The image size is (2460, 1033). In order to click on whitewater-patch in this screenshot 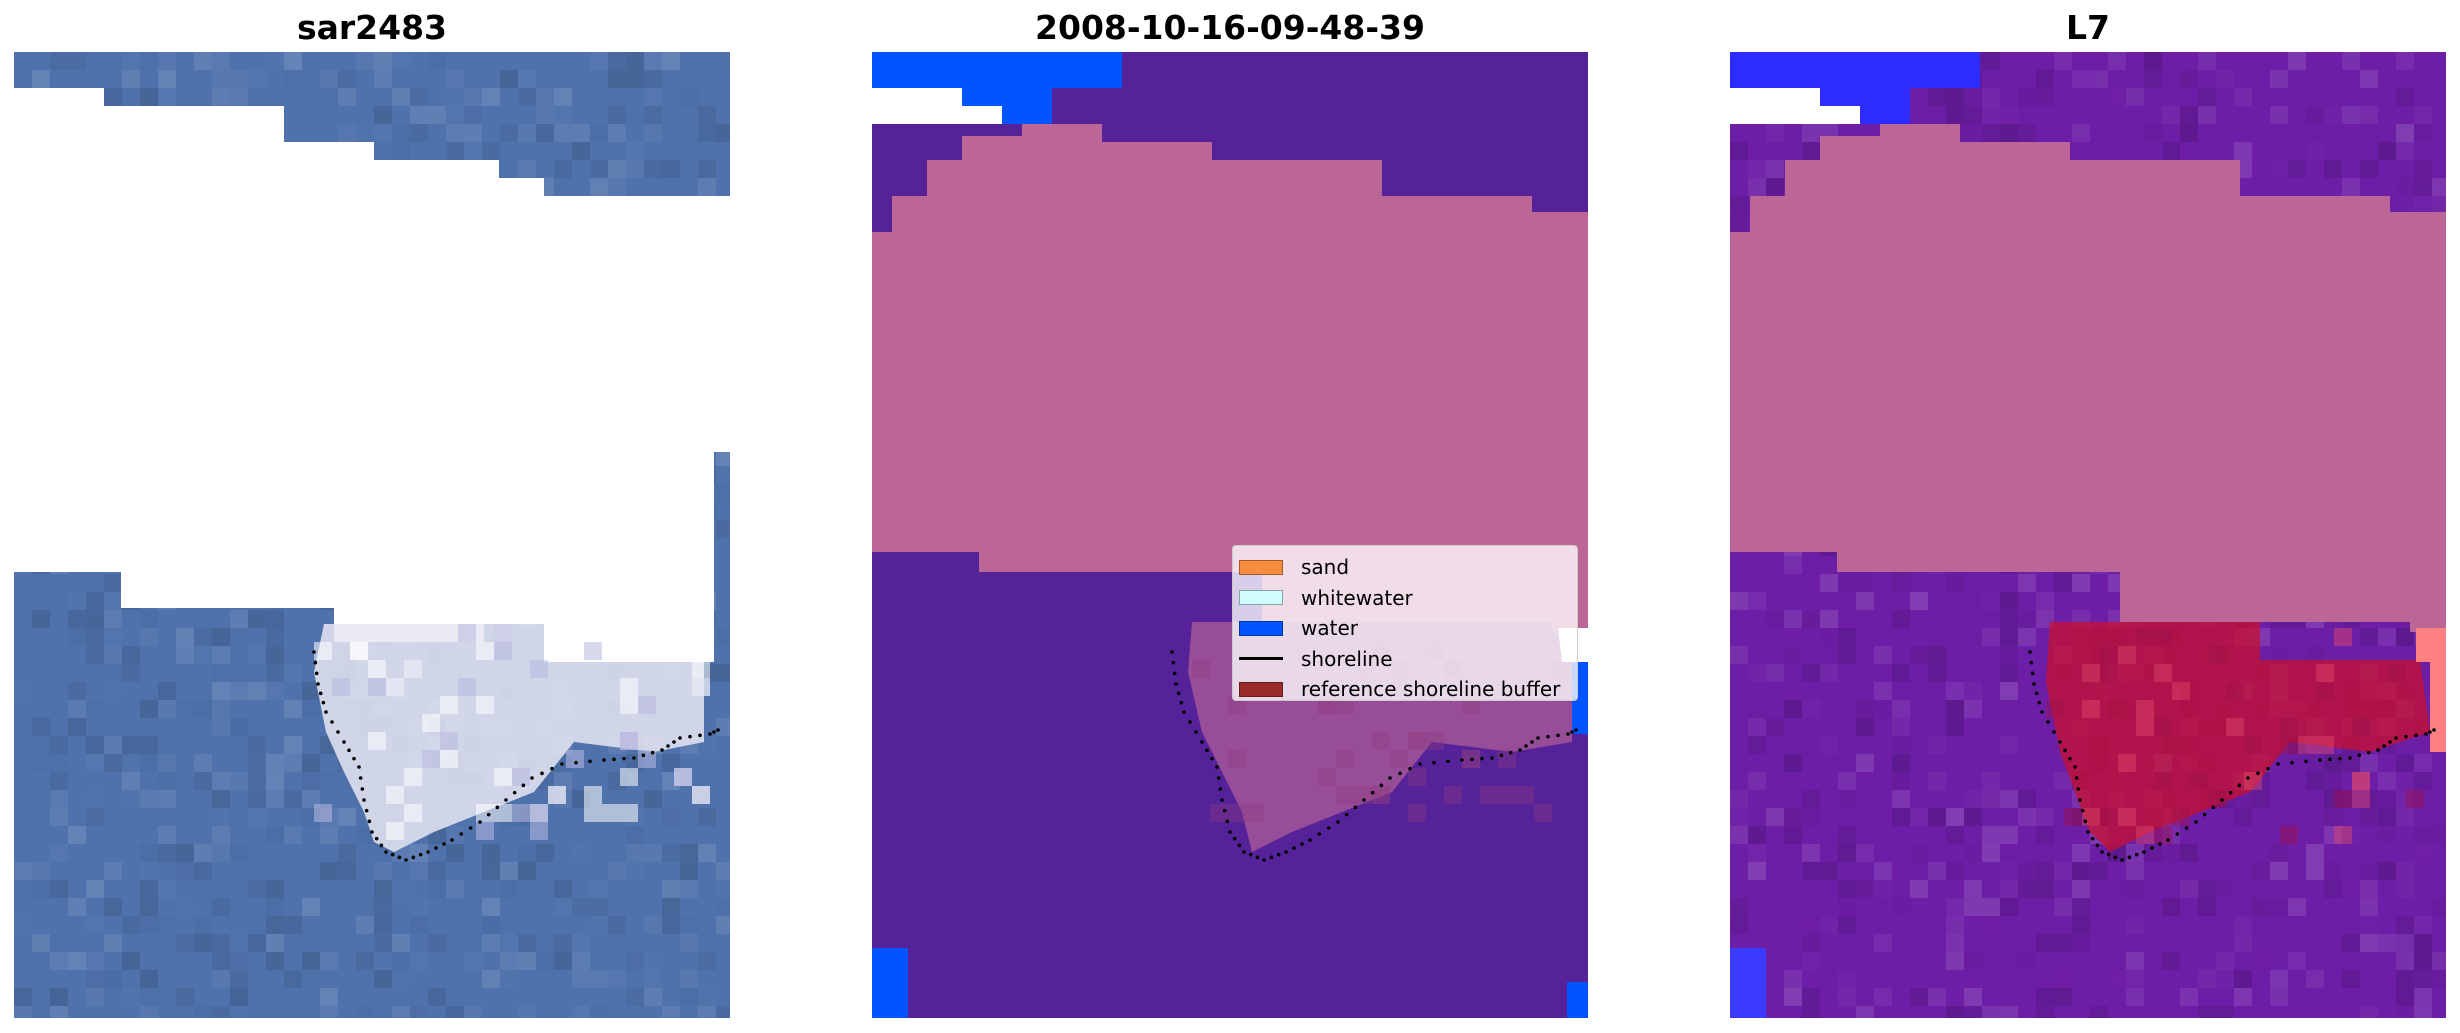, I will do `click(509, 738)`.